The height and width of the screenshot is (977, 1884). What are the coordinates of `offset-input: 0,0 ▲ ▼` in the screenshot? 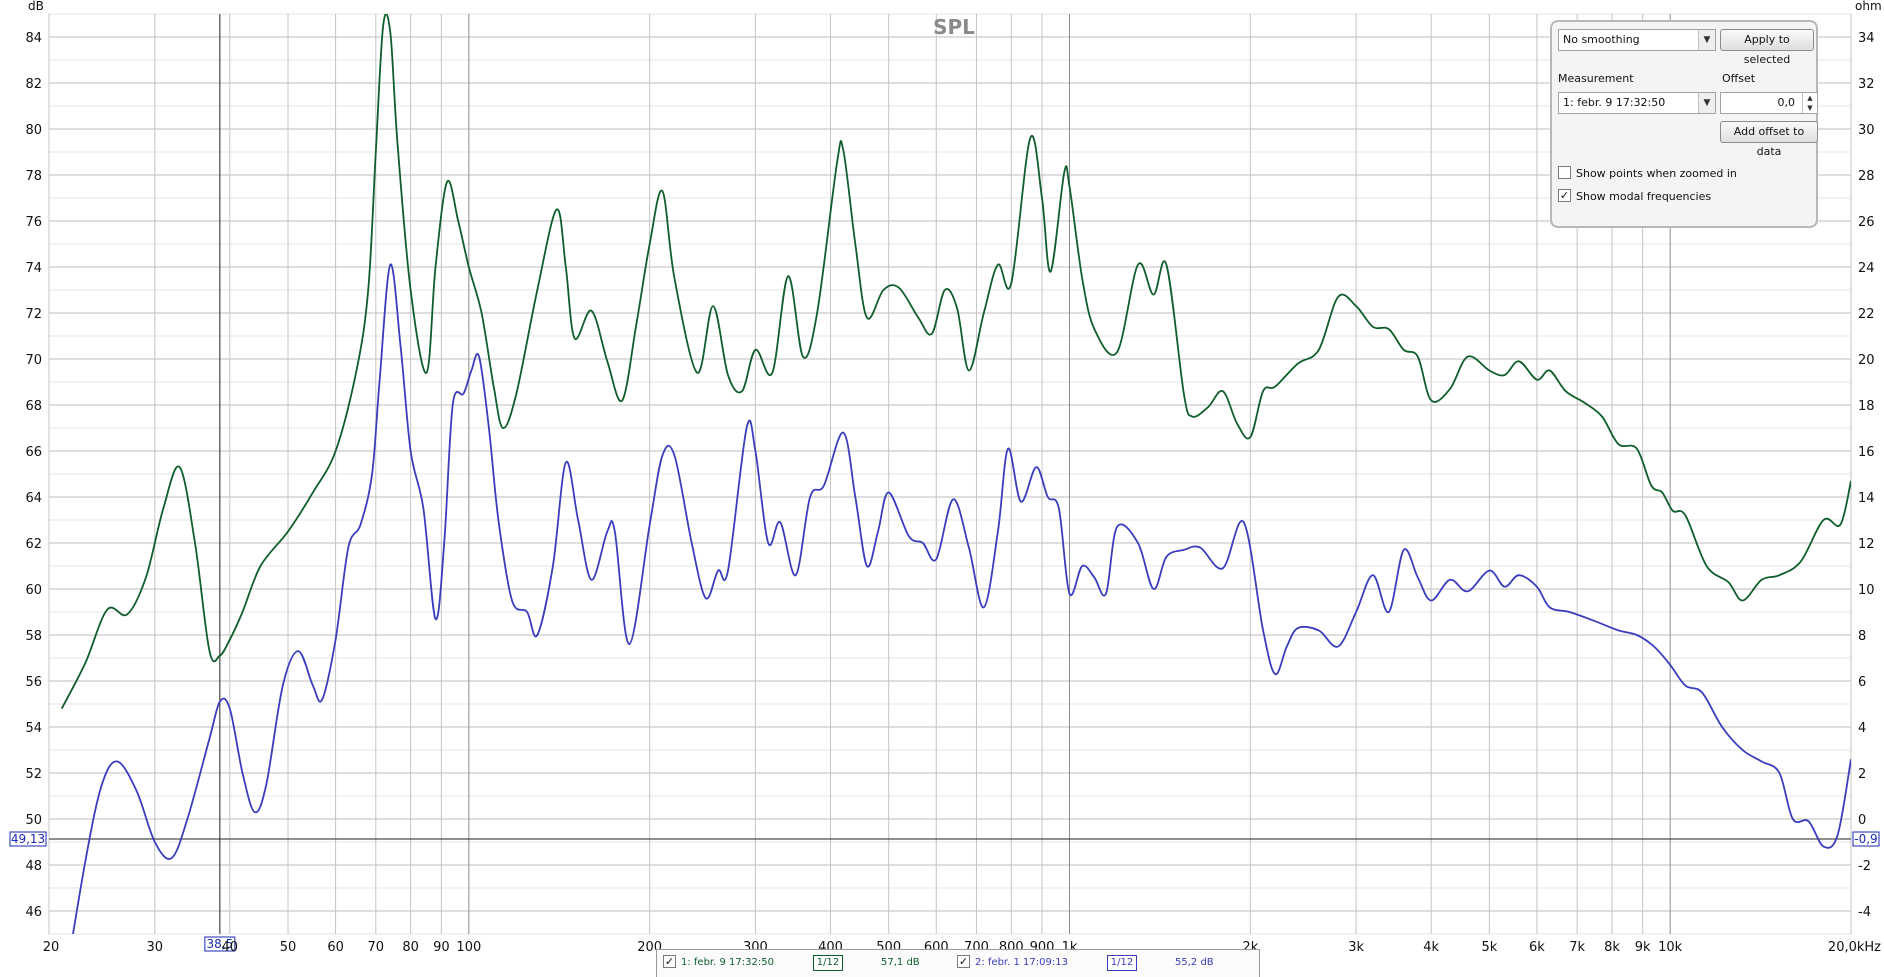 It's located at (1769, 103).